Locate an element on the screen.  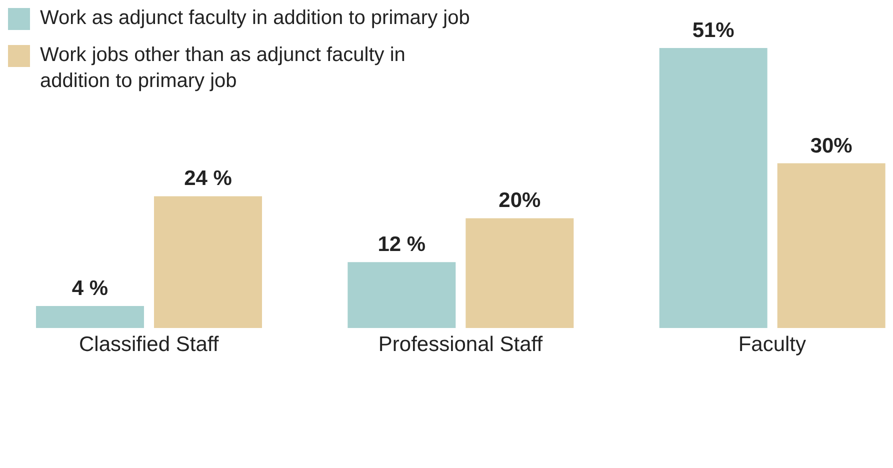
data-label: 24 % is located at coordinates (208, 178).